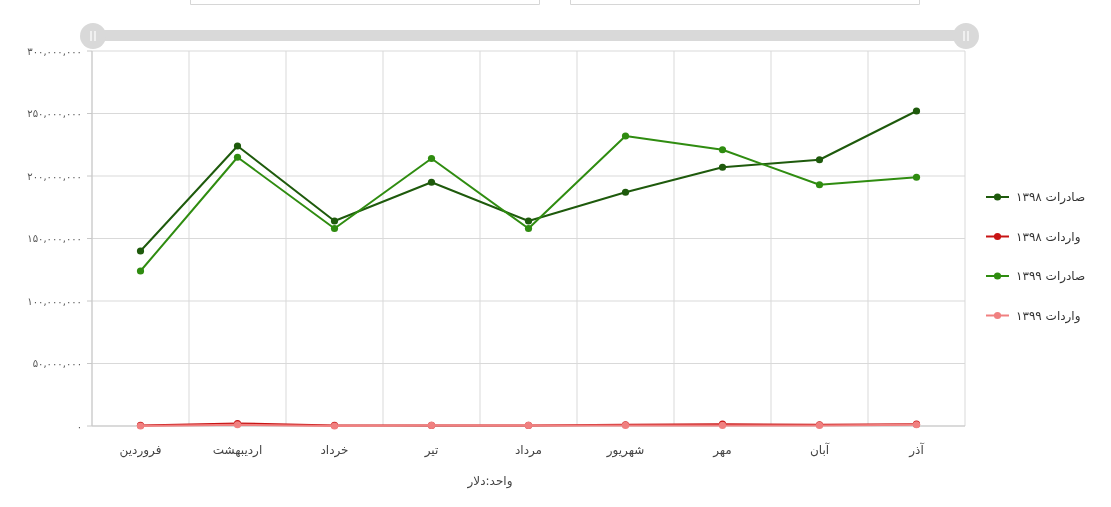 The image size is (1111, 507). Describe the element at coordinates (431, 451) in the screenshot. I see `x-tick-label: تیر` at that location.